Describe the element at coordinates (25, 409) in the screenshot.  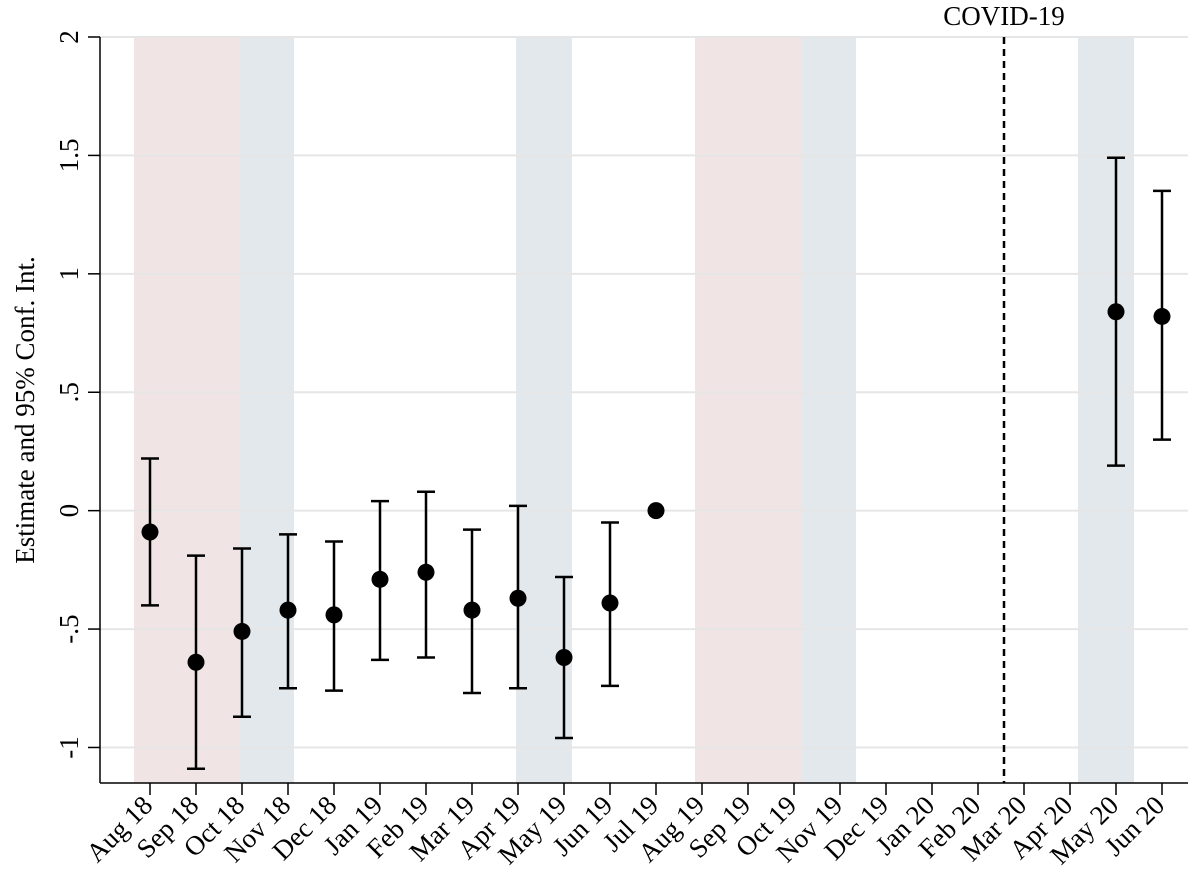
I see `y-axis-label: Estimate and 95% Conf. Int.` at that location.